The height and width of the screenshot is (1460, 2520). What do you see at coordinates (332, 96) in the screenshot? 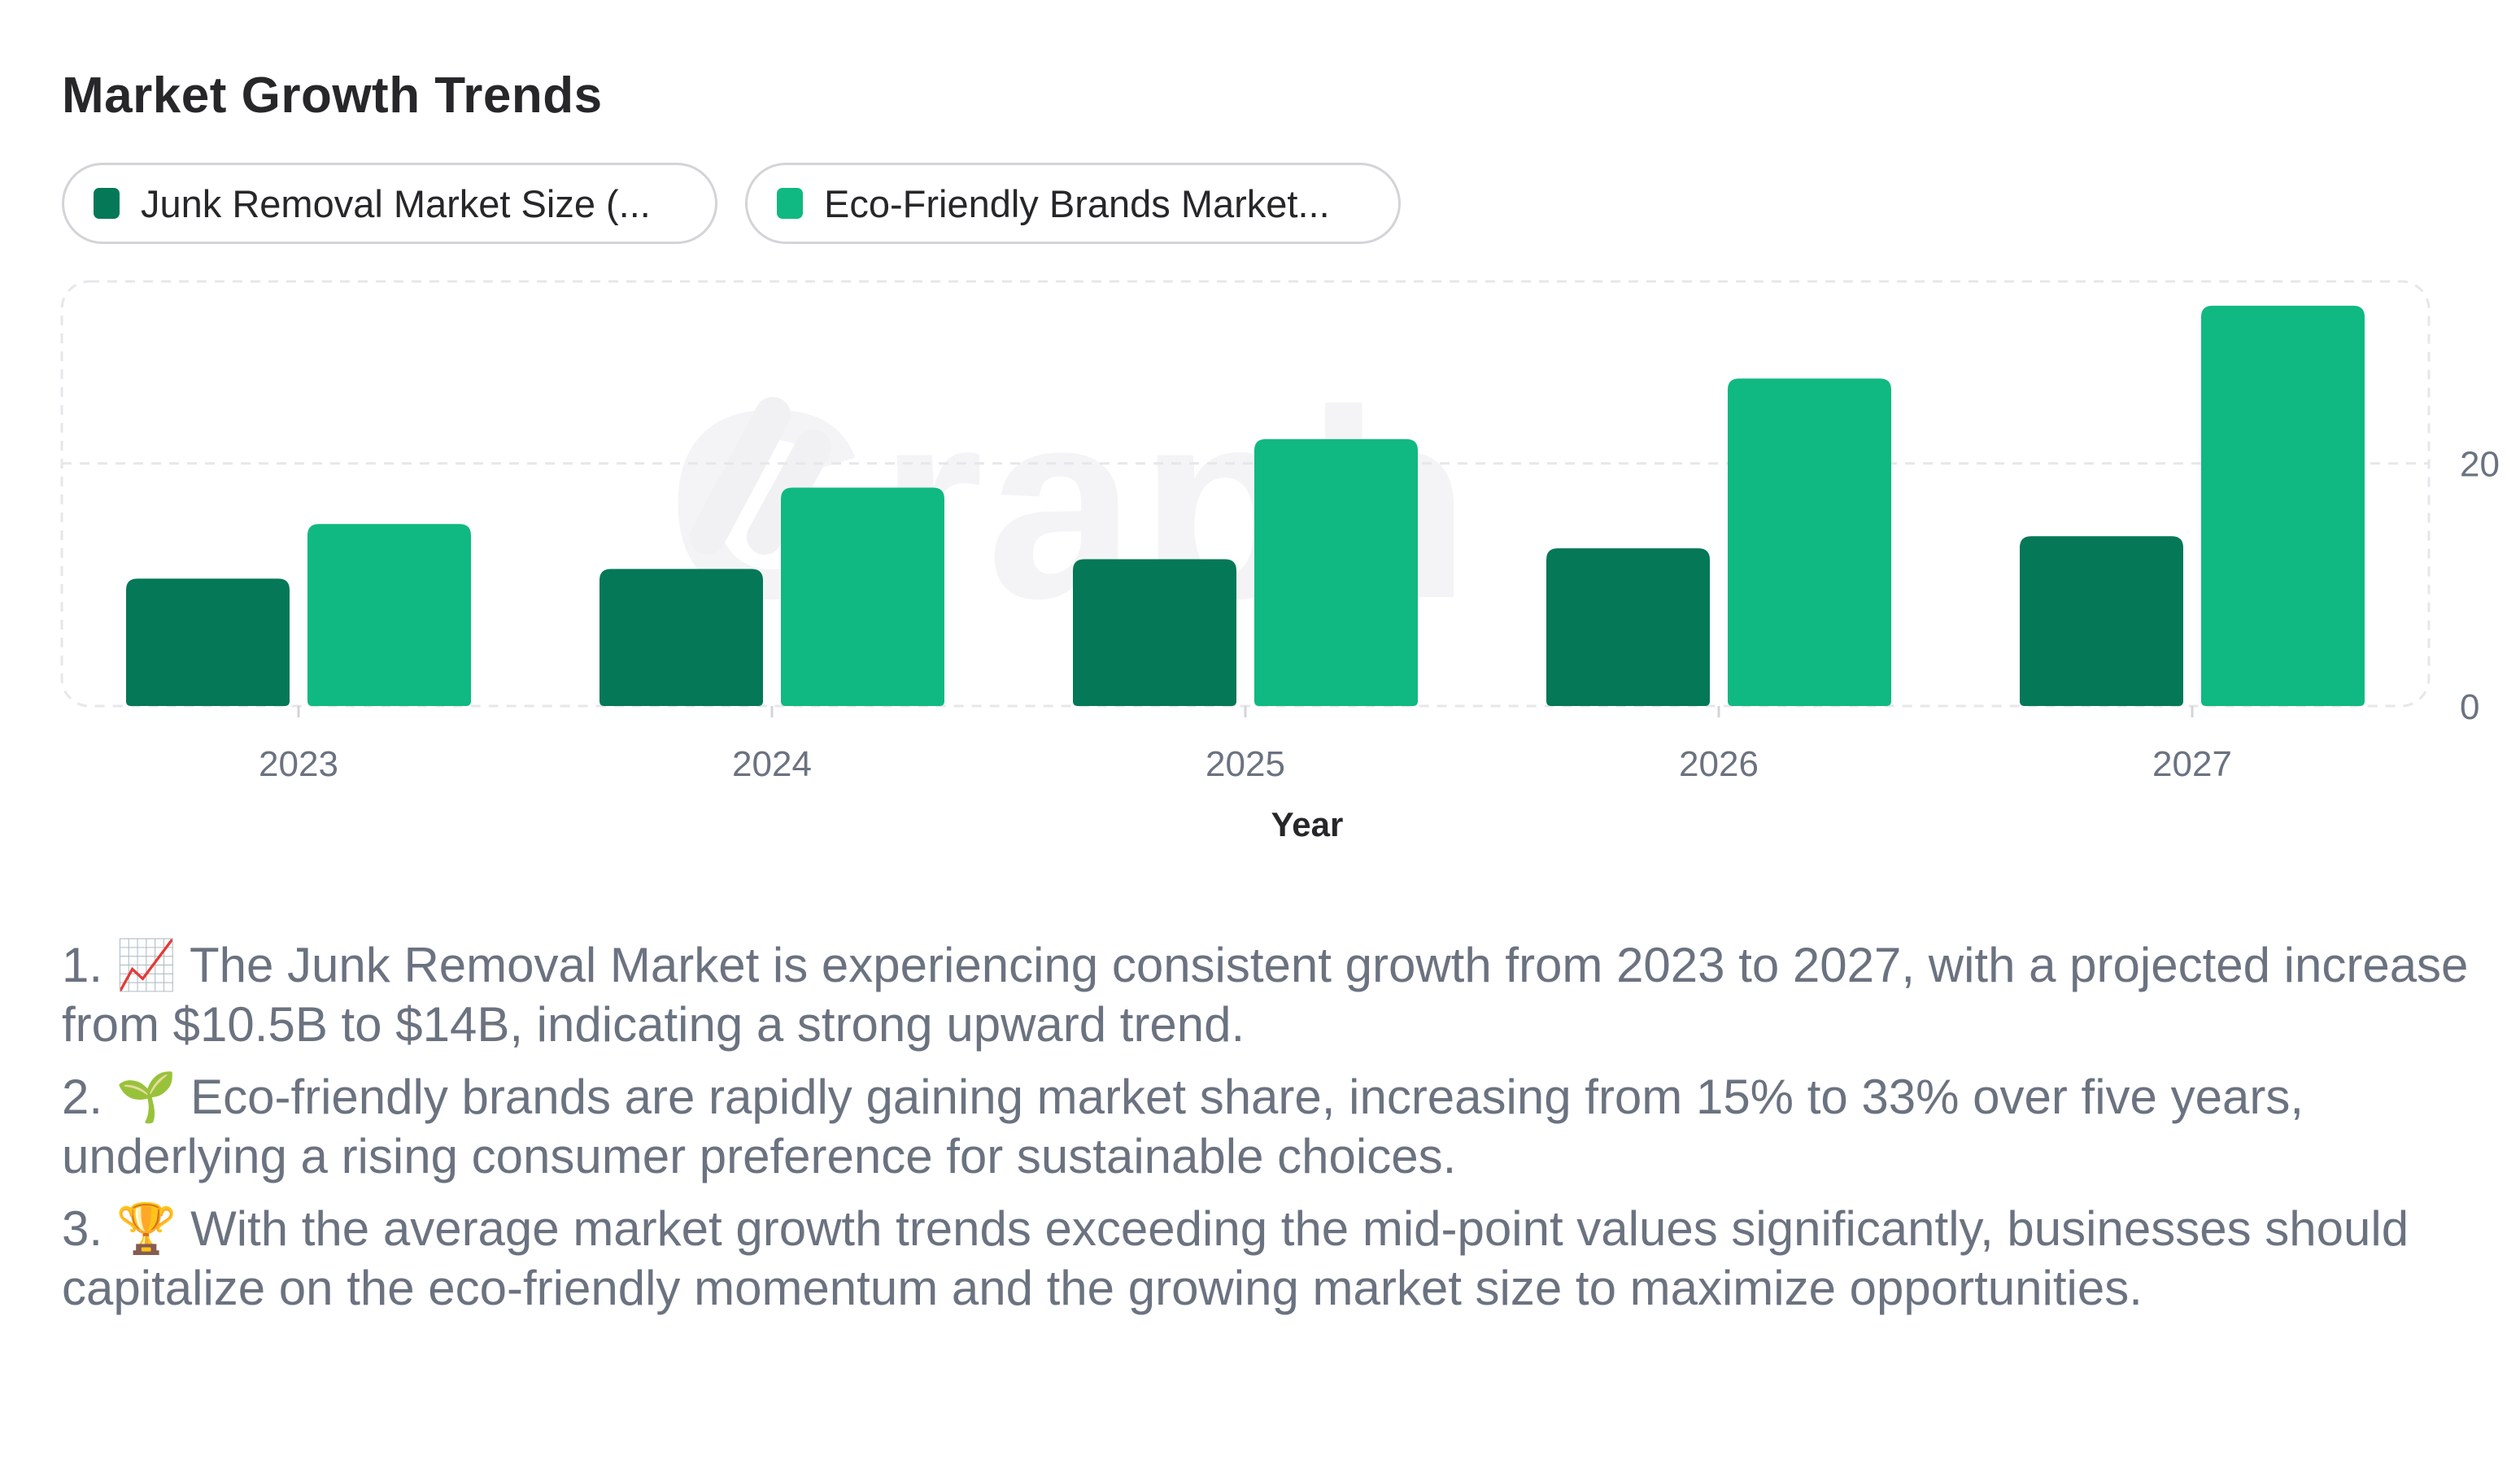
I see `chart-title: Market Growth Trends` at bounding box center [332, 96].